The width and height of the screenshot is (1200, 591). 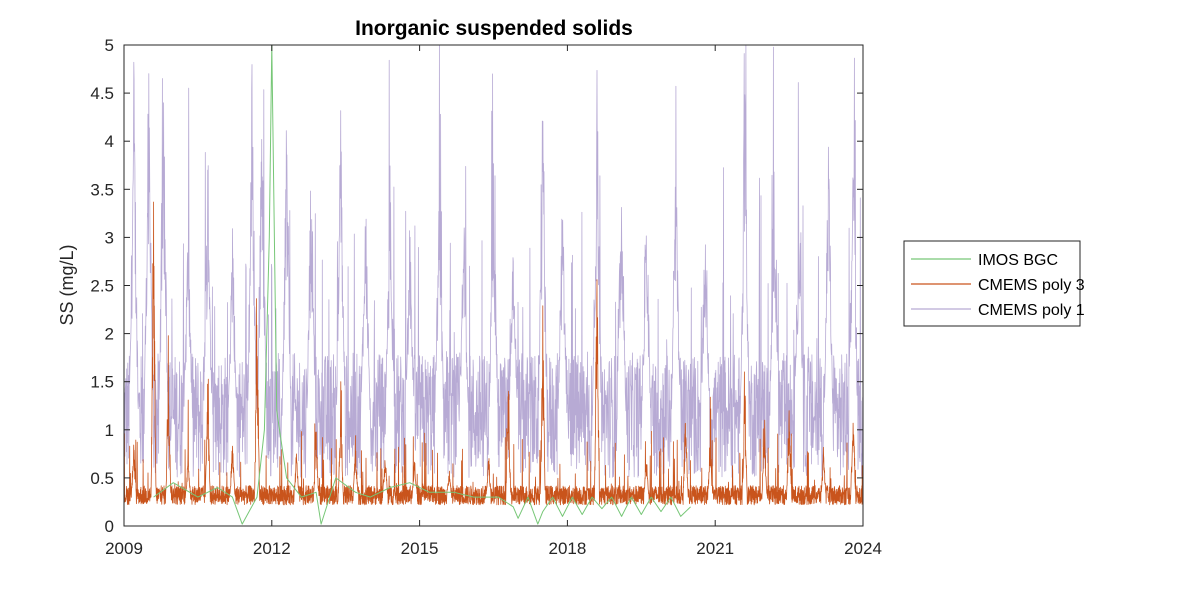 What do you see at coordinates (420, 548) in the screenshot?
I see `x-tick-label: 2015` at bounding box center [420, 548].